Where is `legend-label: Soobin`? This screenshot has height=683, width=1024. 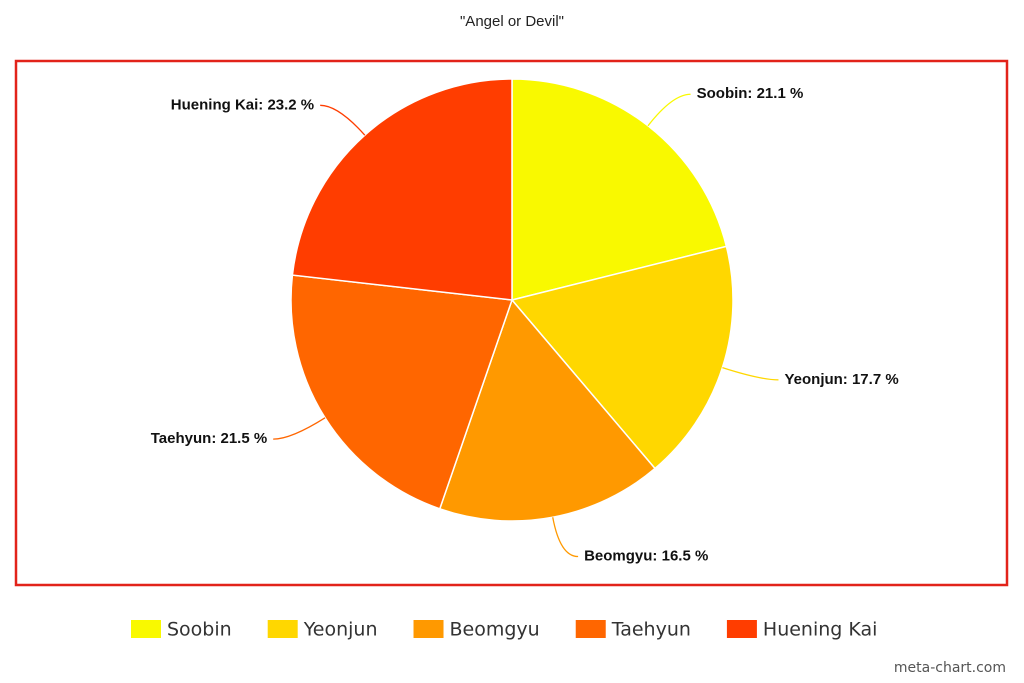
legend-label: Soobin is located at coordinates (199, 630).